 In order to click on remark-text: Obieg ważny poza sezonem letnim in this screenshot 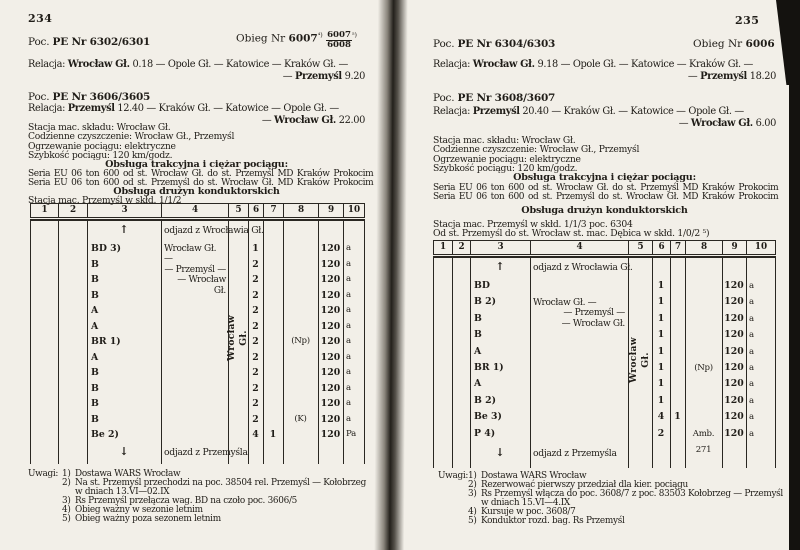, I will do `click(148, 519)`.